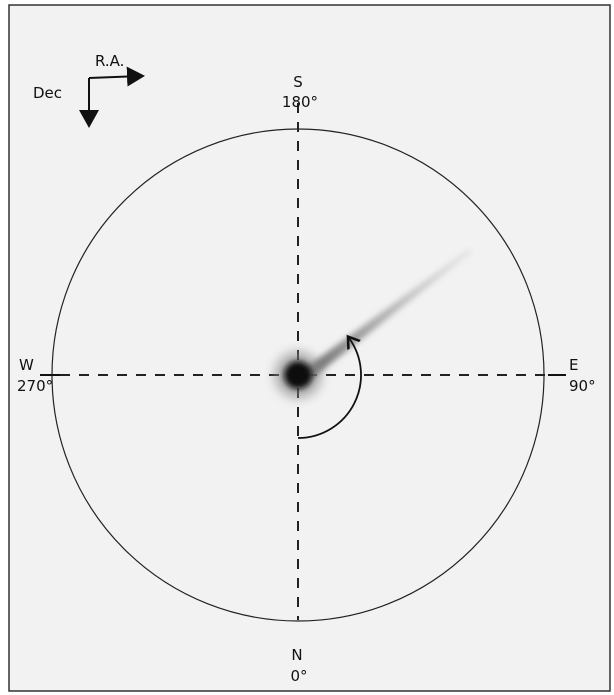  Describe the element at coordinates (298, 375) in the screenshot. I see `nucleus` at that location.